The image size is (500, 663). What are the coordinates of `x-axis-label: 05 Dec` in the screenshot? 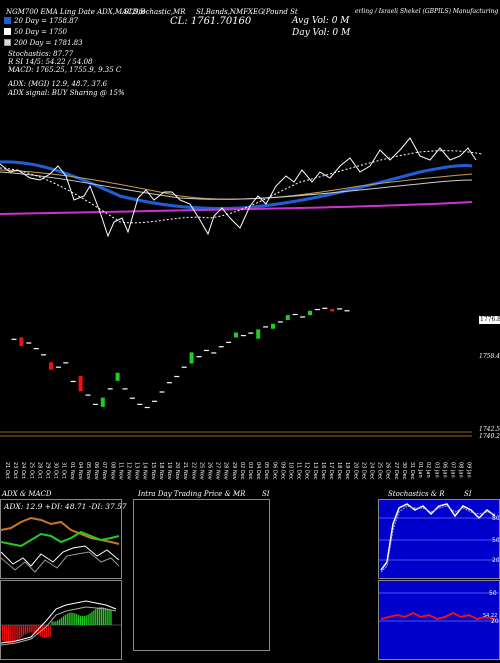 It's located at (266, 471).